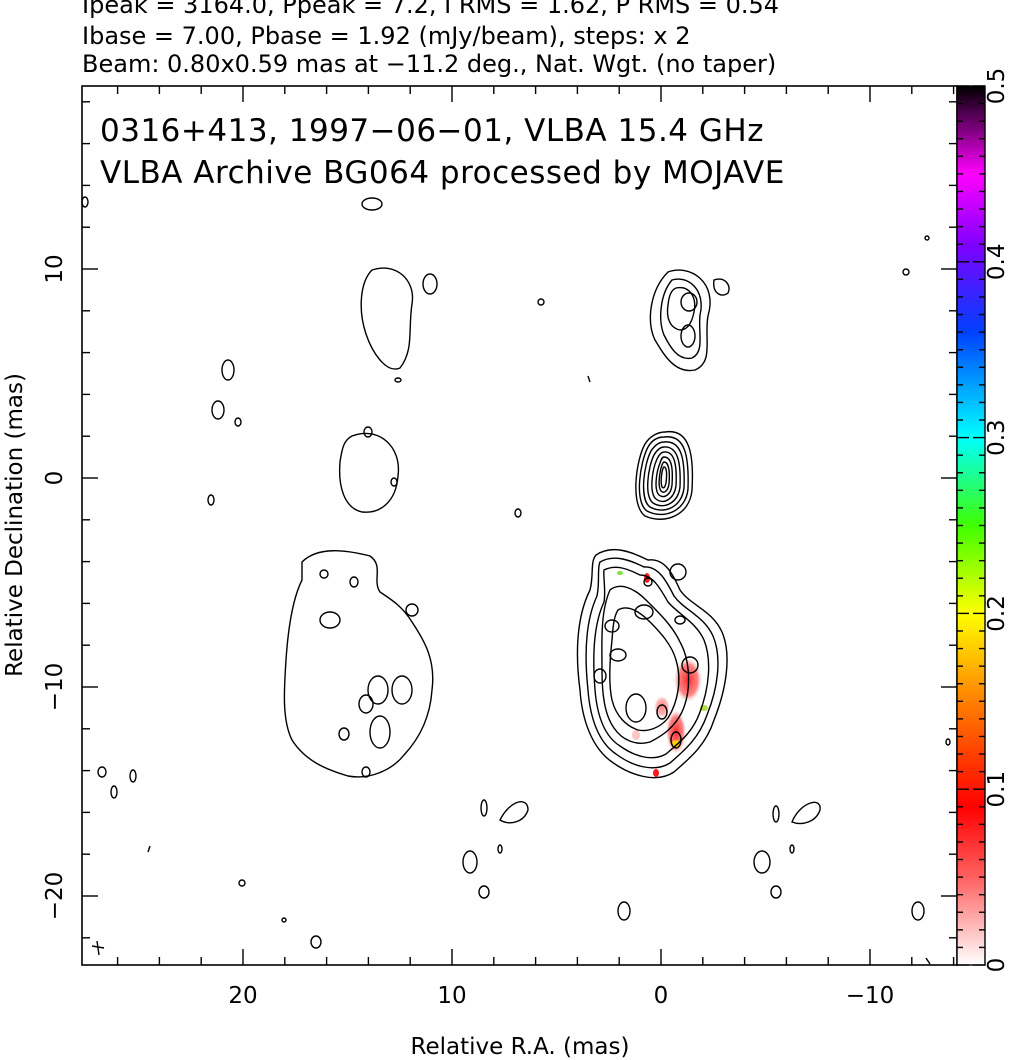  What do you see at coordinates (520, 1047) in the screenshot?
I see `x-axis-label: Relative R.A. (mas)` at bounding box center [520, 1047].